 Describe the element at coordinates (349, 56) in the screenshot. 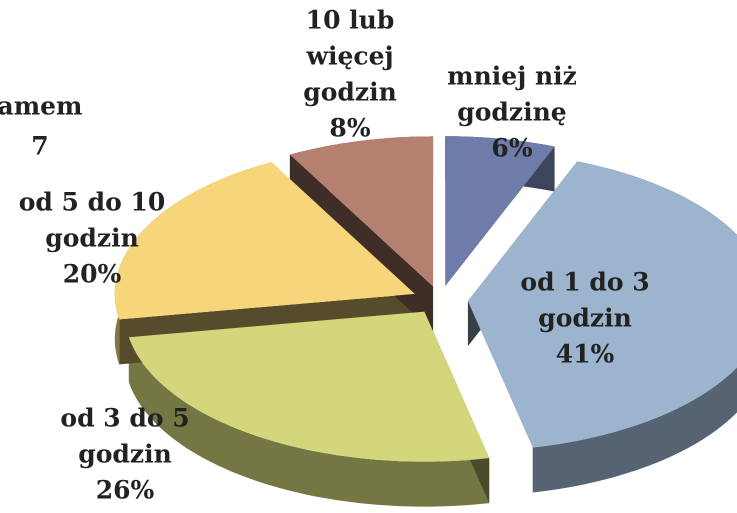

I see `slice-label: więcej` at that location.